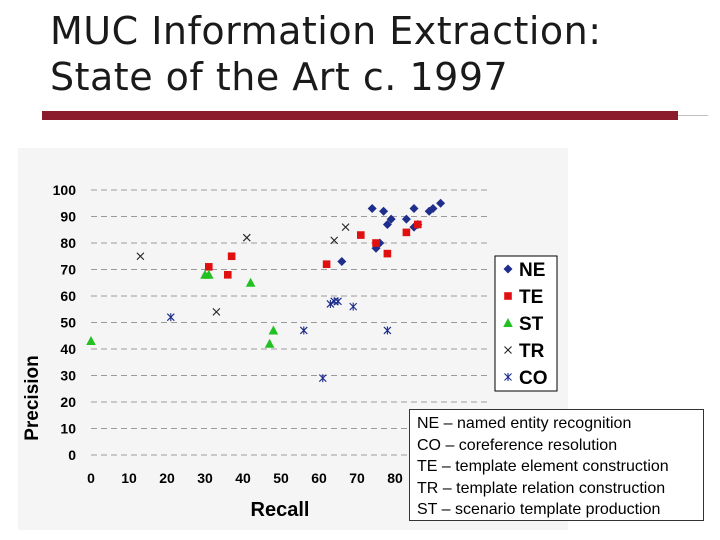  Describe the element at coordinates (319, 478) in the screenshot. I see `x-tick-label: 60` at that location.